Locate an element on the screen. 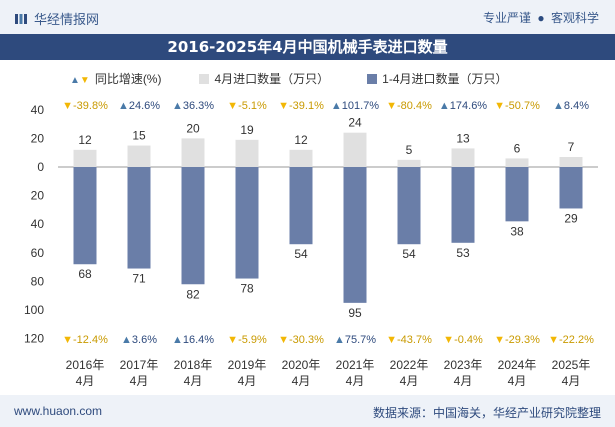 The width and height of the screenshot is (615, 427). legend-cumulative-swatch is located at coordinates (372, 78).